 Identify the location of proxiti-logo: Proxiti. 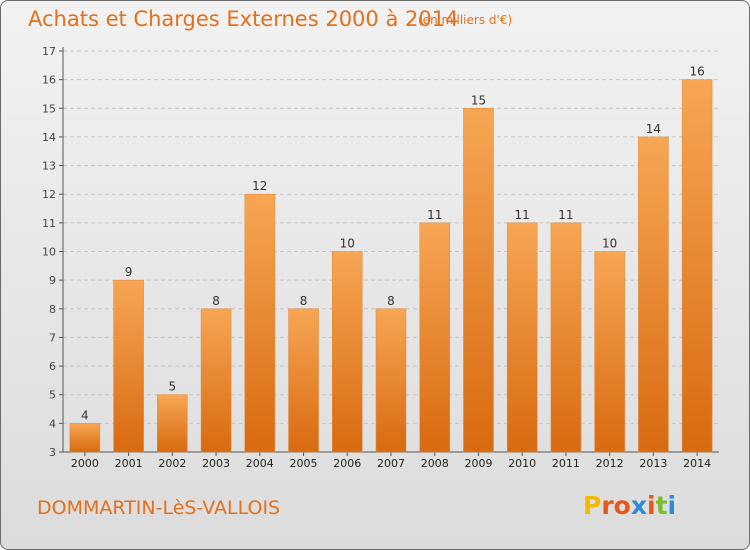
(629, 505).